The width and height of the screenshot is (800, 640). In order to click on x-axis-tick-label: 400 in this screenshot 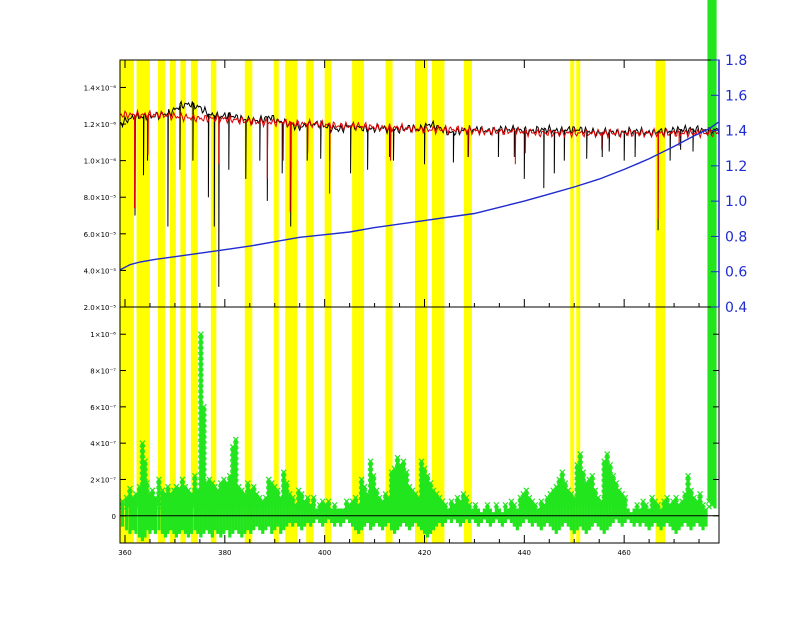, I will do `click(324, 553)`.